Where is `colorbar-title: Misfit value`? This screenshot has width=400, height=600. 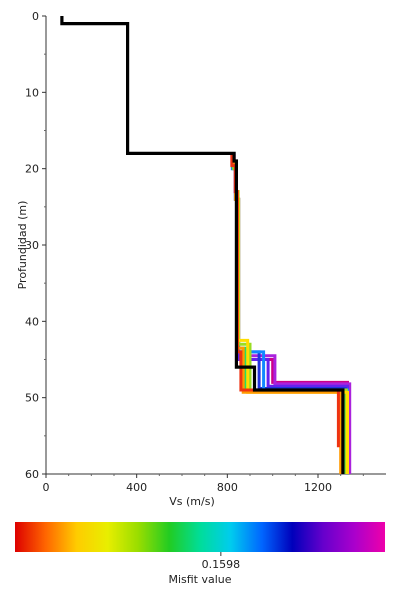 colorbar-title: Misfit value is located at coordinates (199, 579).